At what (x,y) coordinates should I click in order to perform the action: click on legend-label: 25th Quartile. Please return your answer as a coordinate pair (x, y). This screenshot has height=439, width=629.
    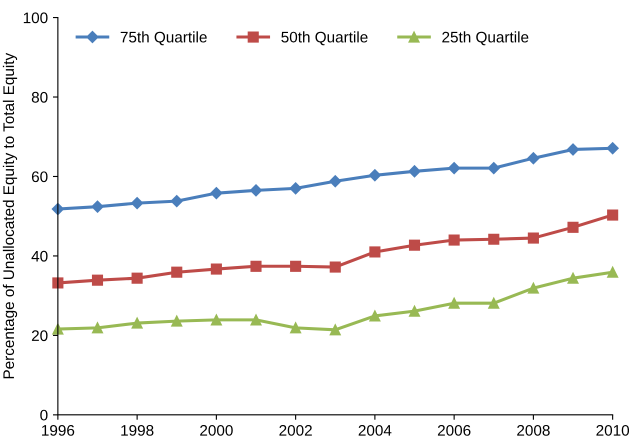
    Looking at the image, I should click on (485, 38).